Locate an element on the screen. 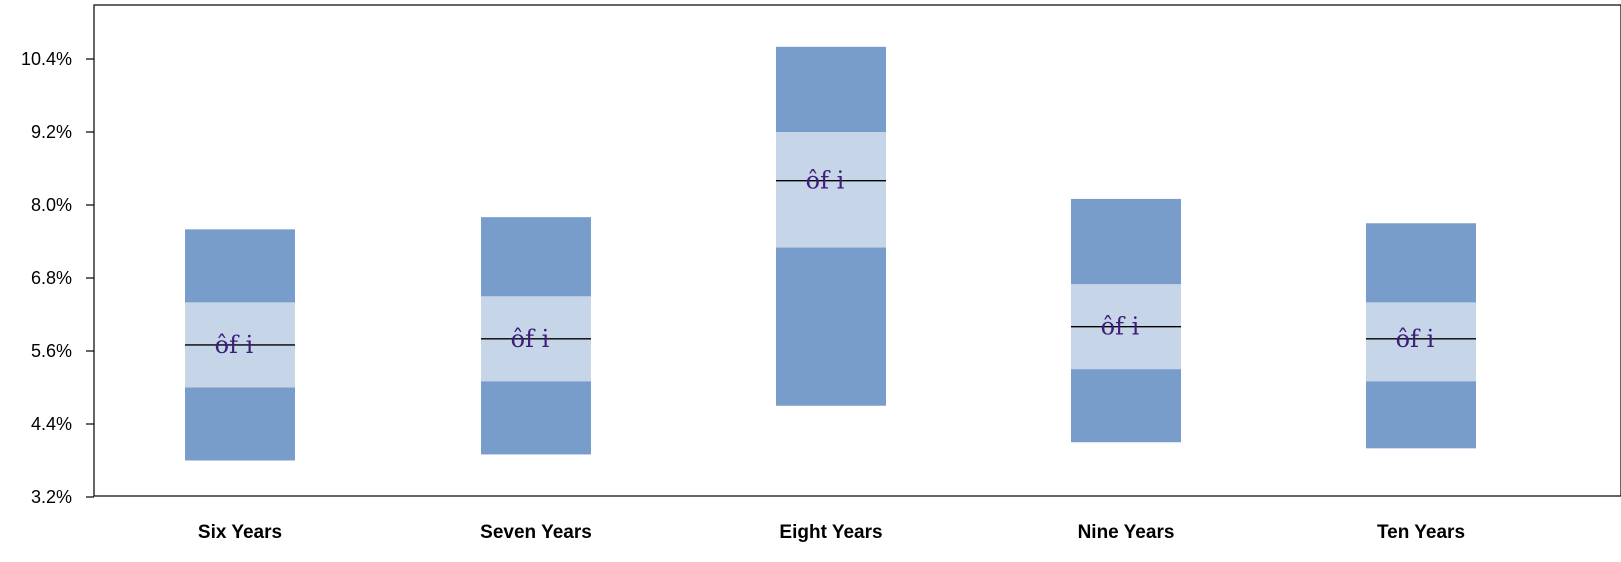  x-category-label: Eight Years is located at coordinates (830, 532).